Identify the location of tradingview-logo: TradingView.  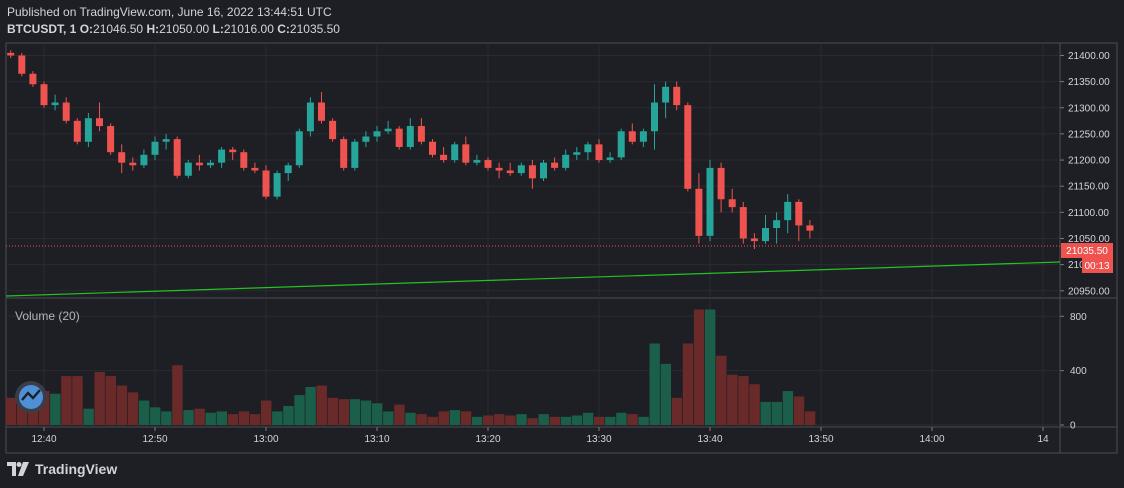
(62, 469).